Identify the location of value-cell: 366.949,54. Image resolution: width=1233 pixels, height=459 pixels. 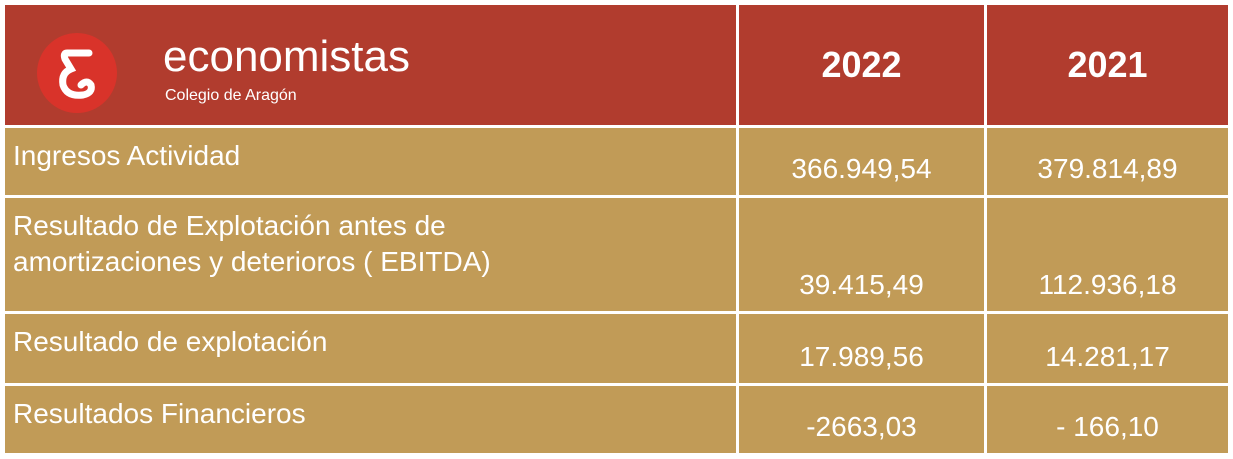
(861, 161).